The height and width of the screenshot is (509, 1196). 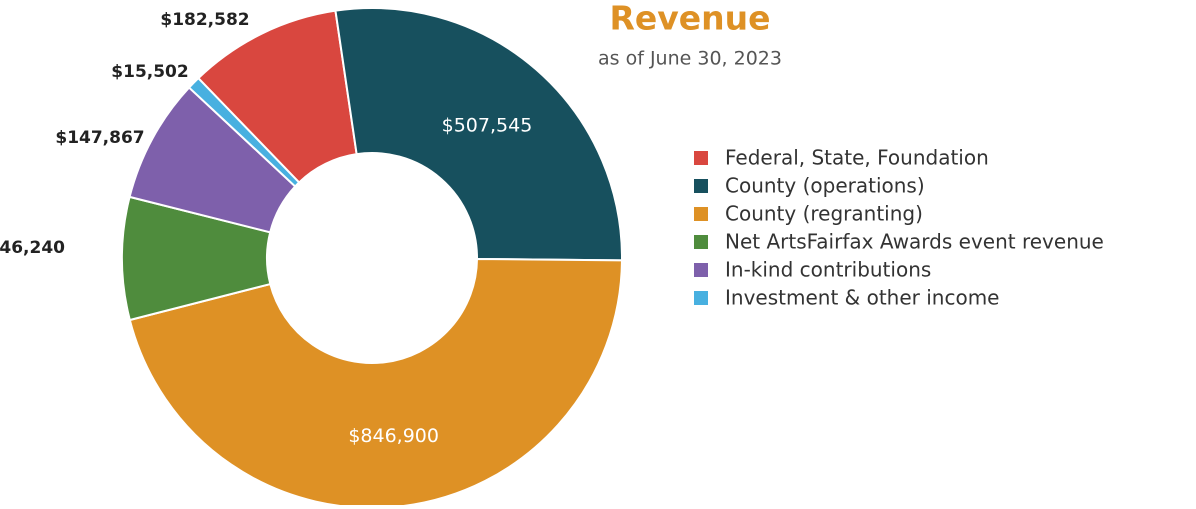 What do you see at coordinates (828, 270) in the screenshot?
I see `legend-label: In-kind contributions` at bounding box center [828, 270].